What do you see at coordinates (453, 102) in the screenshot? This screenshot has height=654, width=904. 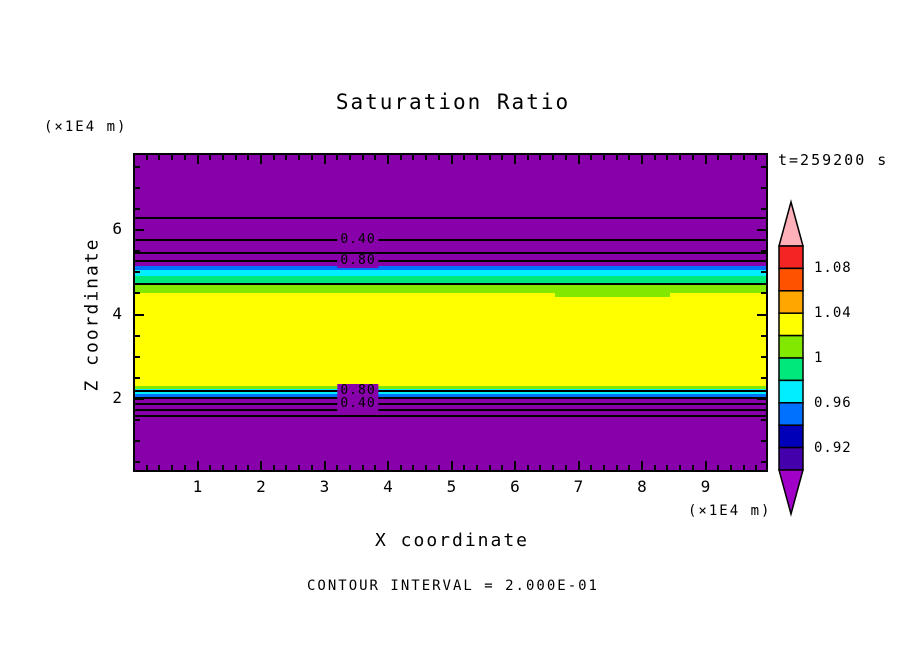 I see `figure-title: Saturation Ratio` at bounding box center [453, 102].